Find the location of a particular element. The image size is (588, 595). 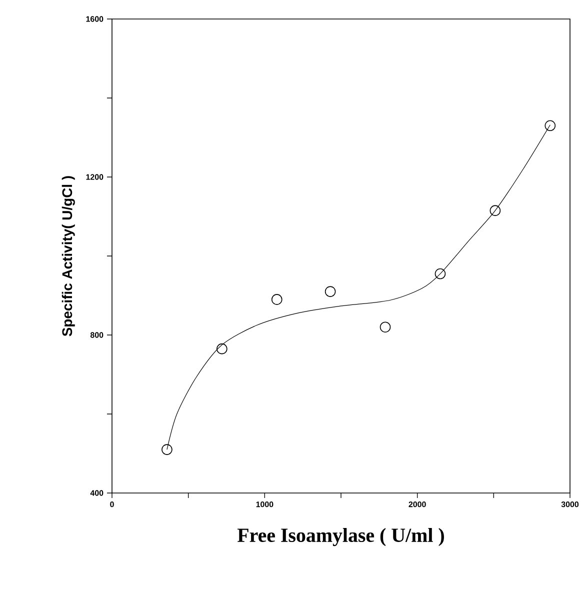

x-axis-title: Free Isoamylase ( U/ml ) is located at coordinates (341, 537).